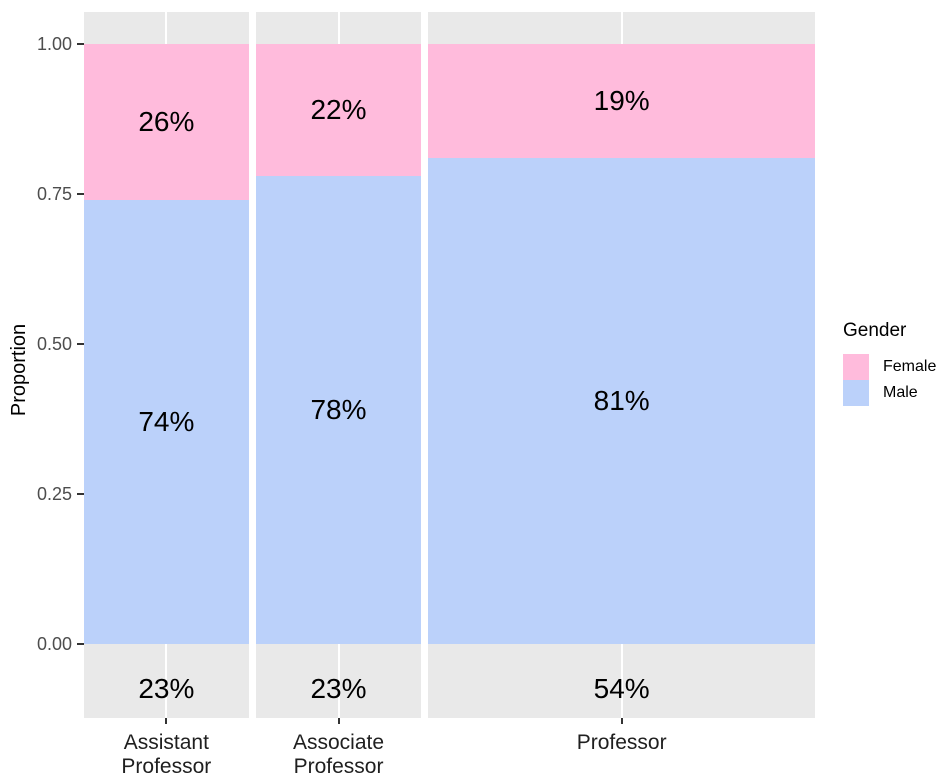  I want to click on legend-entry: Male, so click(895, 393).